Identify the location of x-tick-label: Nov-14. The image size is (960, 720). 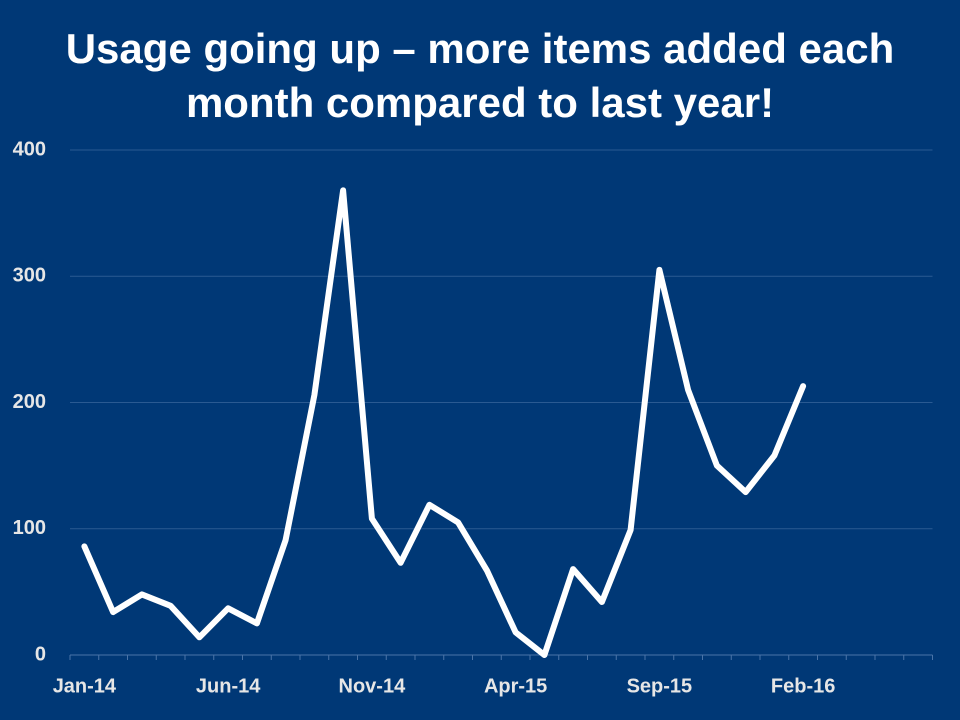
(373, 686).